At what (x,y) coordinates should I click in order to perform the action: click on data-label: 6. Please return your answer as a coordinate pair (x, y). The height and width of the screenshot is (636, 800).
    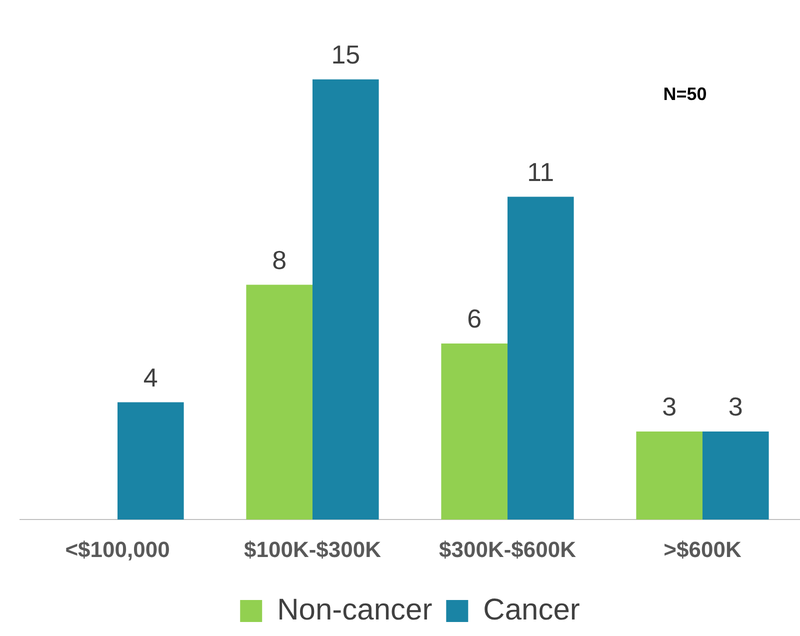
    Looking at the image, I should click on (474, 319).